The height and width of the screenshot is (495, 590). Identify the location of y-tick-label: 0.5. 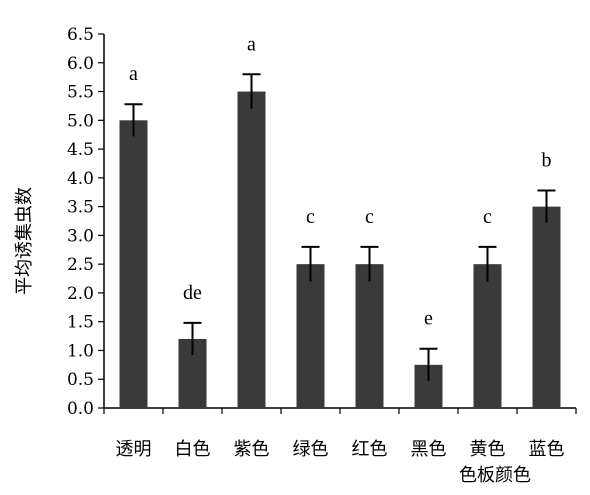
(80, 380).